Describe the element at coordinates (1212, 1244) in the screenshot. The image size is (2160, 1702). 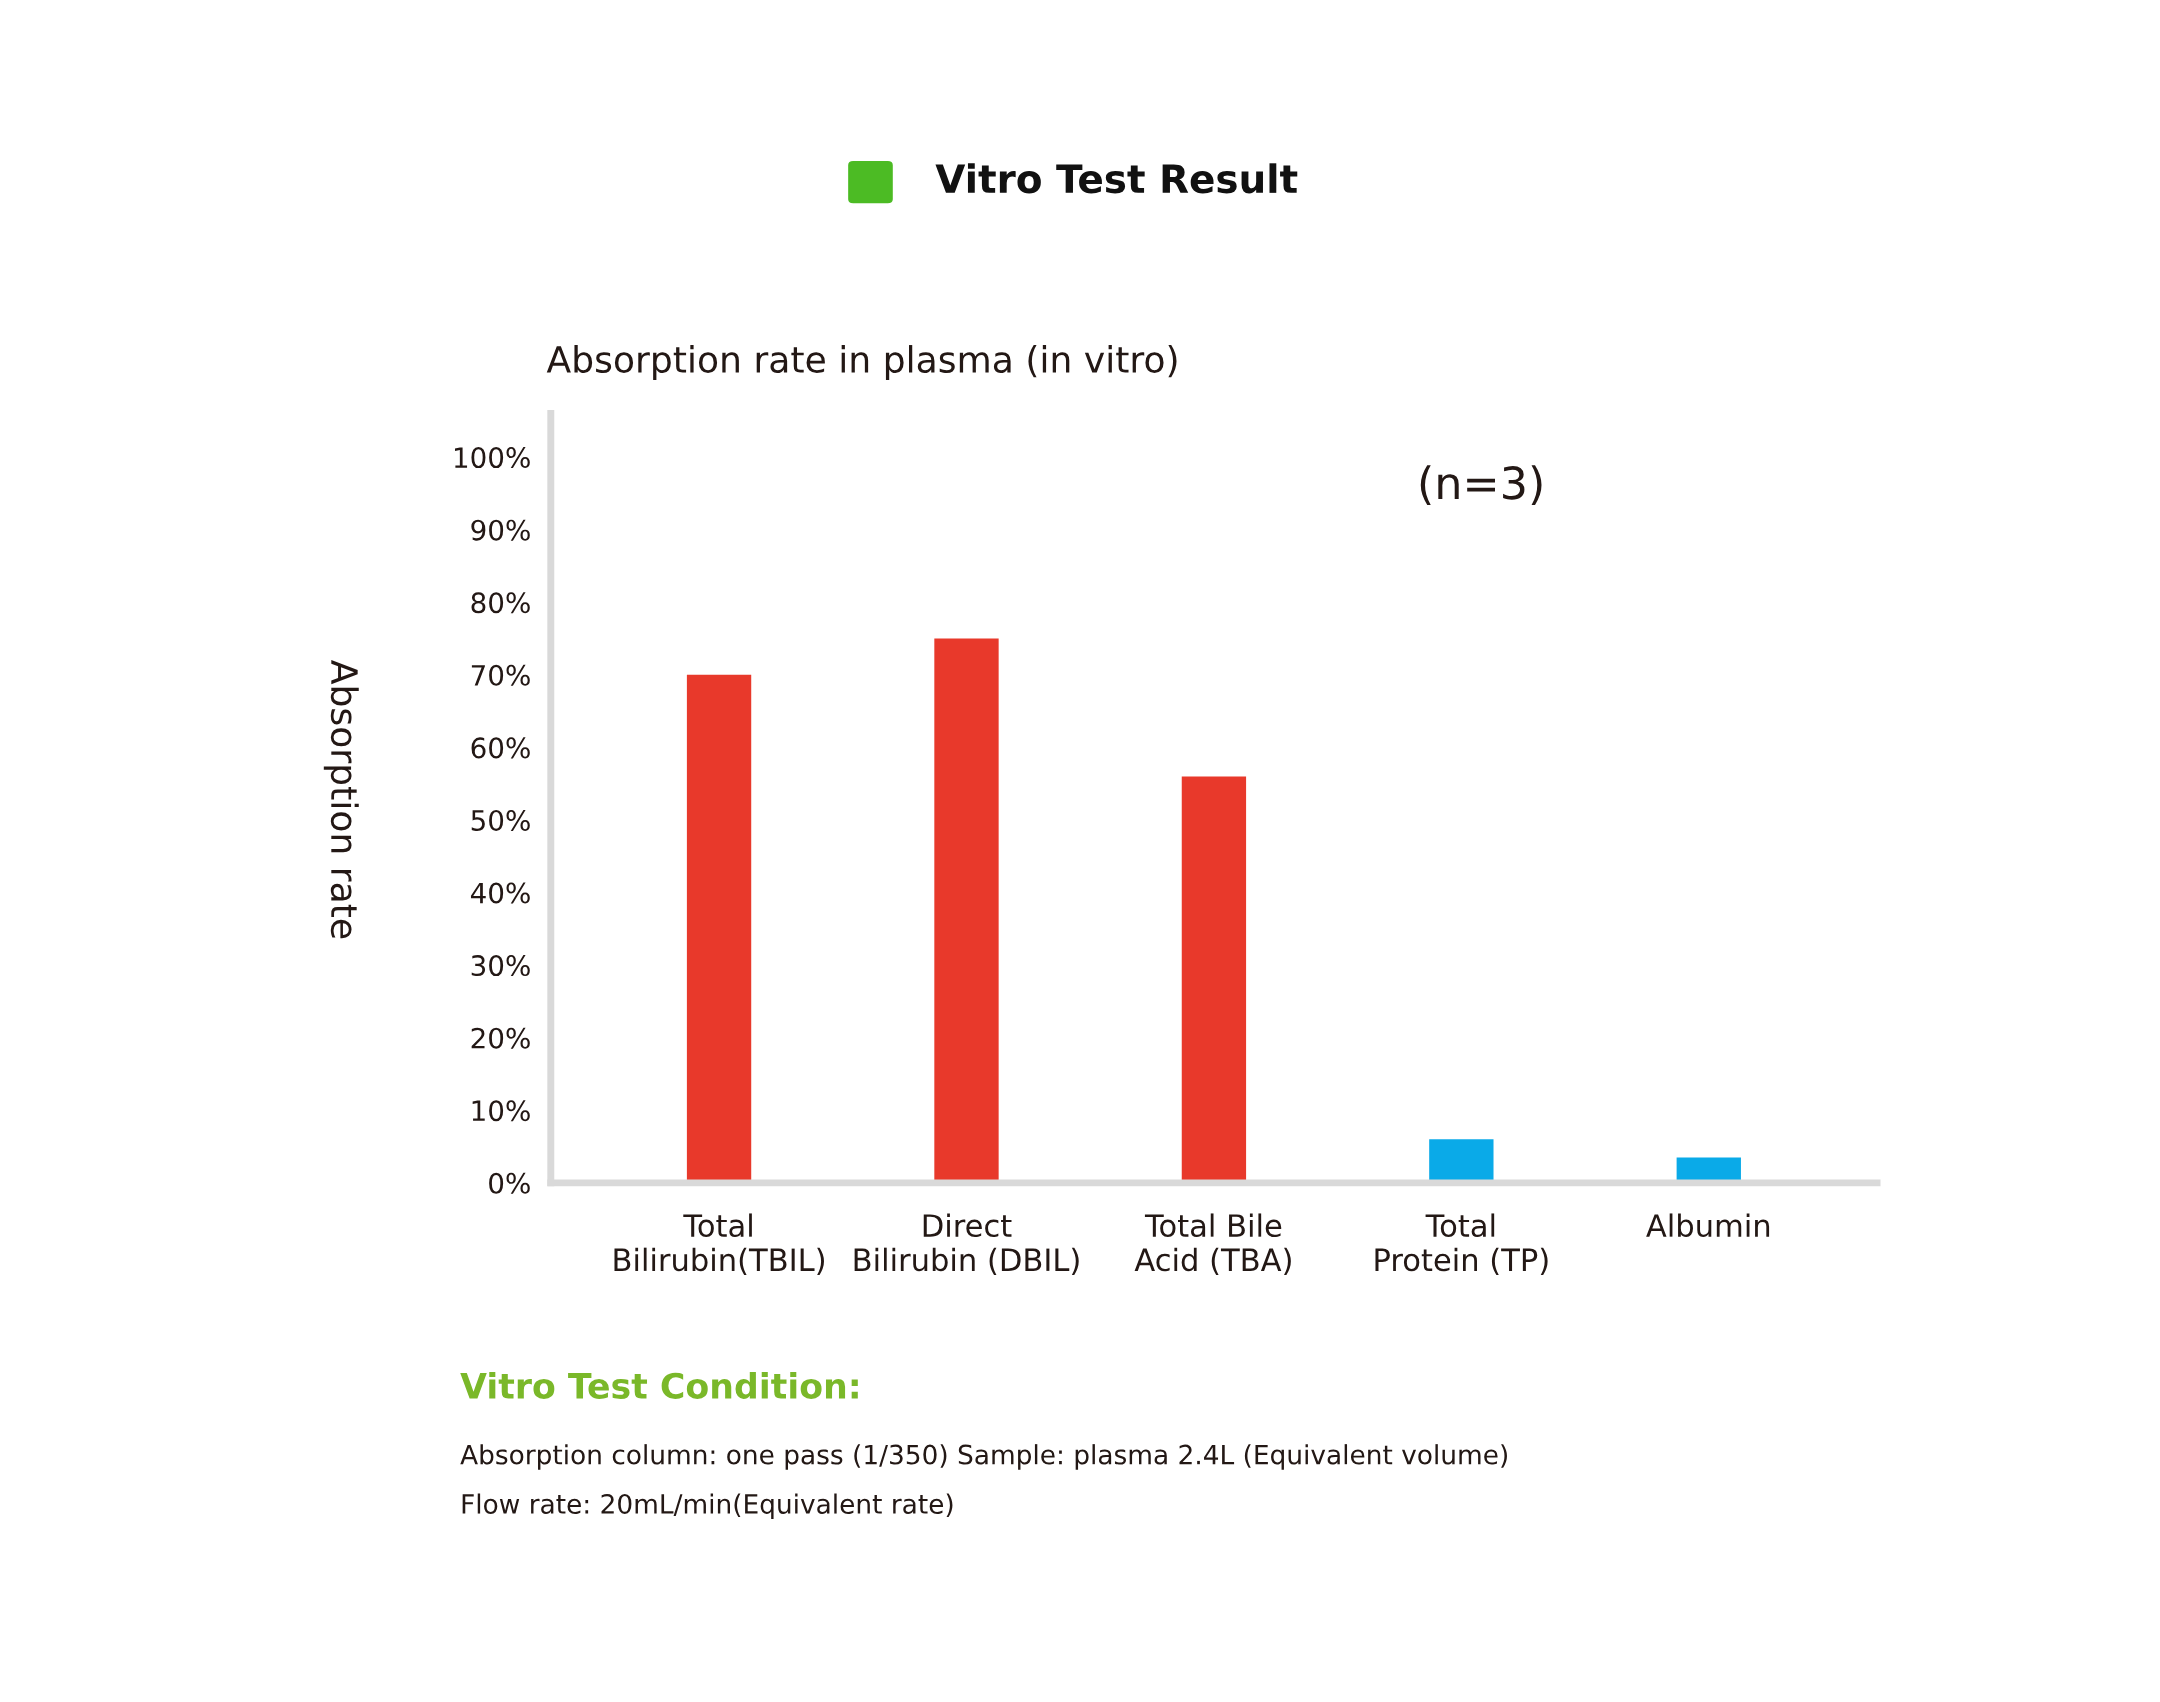
I see `x-tick-label: Total Bile Acid (TBA)` at that location.